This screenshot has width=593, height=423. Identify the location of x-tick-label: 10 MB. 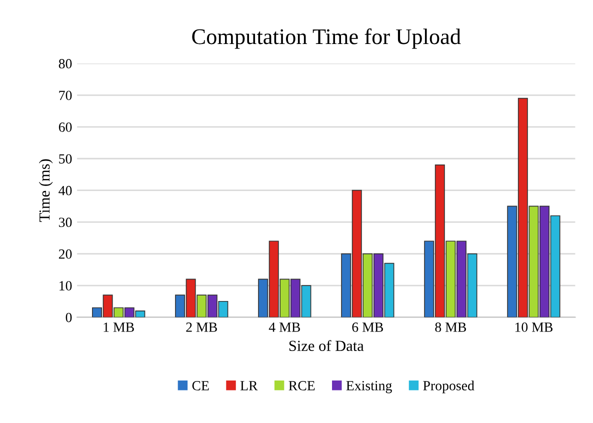
(534, 327).